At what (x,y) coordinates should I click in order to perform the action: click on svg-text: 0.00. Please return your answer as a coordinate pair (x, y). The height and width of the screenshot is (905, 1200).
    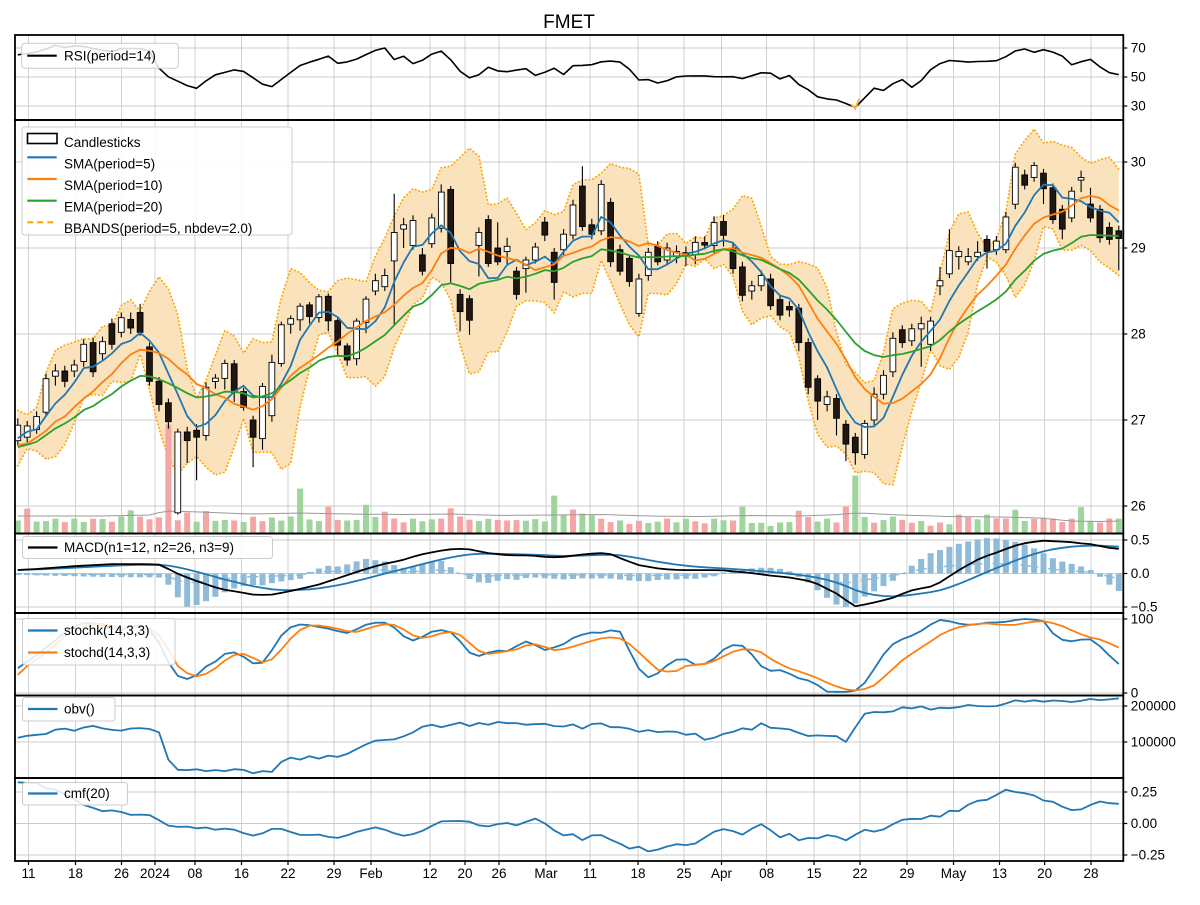
    Looking at the image, I should click on (1144, 823).